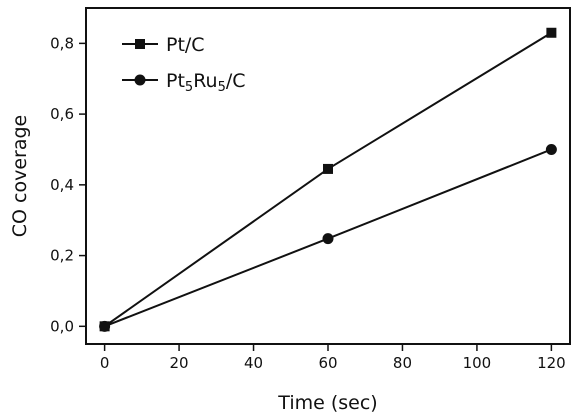  Describe the element at coordinates (140, 80) in the screenshot. I see `legend-marker-circle` at that location.